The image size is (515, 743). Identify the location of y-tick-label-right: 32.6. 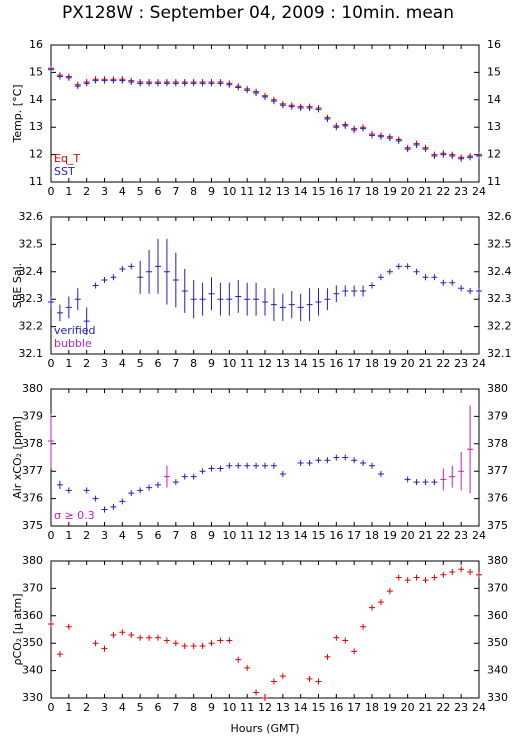
(499, 216).